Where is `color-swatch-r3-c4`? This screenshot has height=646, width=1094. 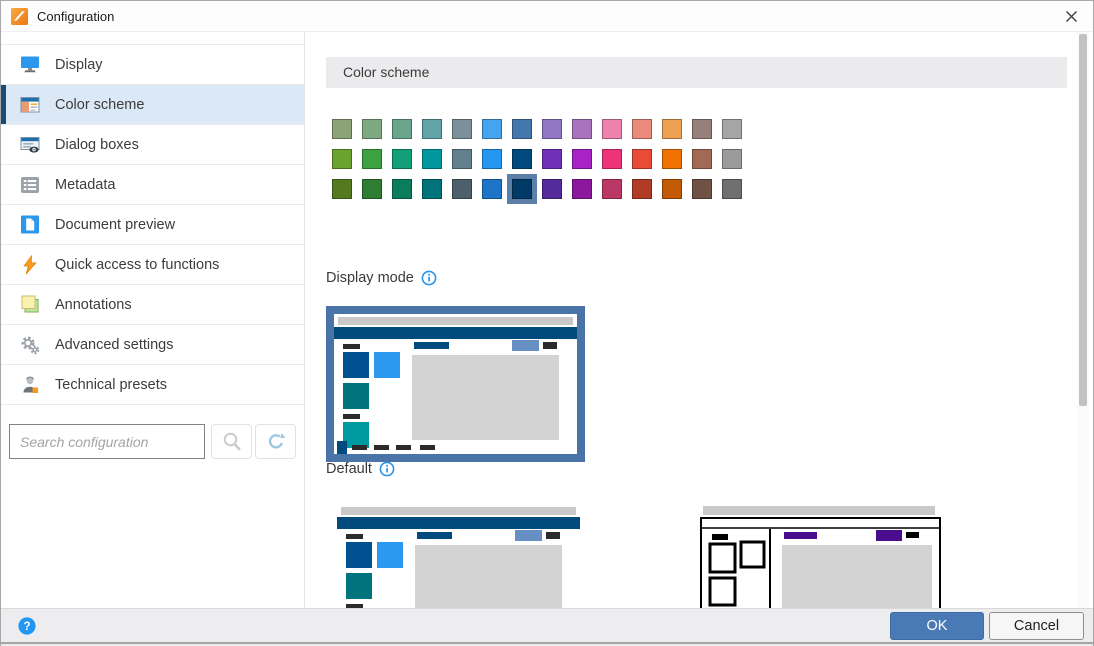 color-swatch-r3-c4 is located at coordinates (432, 189).